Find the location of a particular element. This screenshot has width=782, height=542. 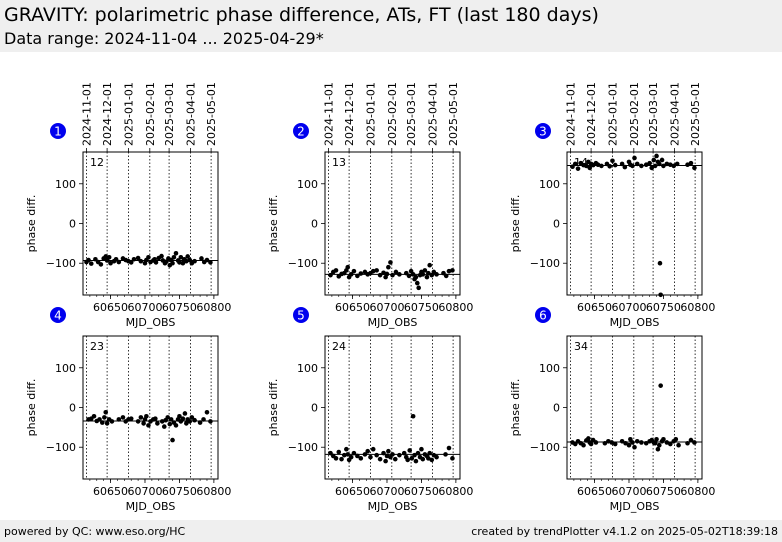

panel-4-x-axis-title: MJD_OBS is located at coordinates (151, 506).